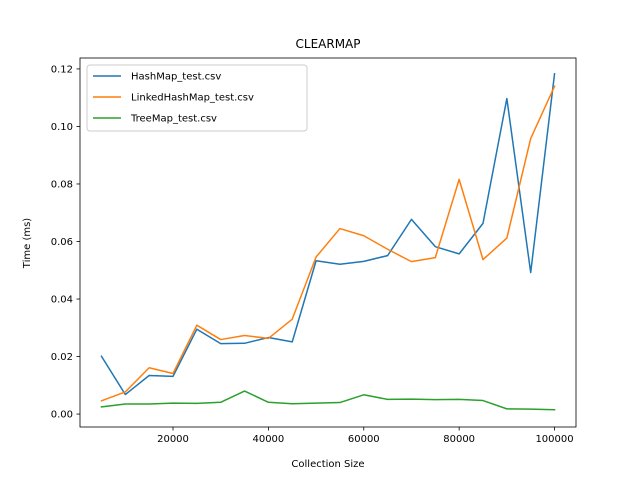 The height and width of the screenshot is (480, 640). I want to click on y-tick-label: 0.10, so click(62, 127).